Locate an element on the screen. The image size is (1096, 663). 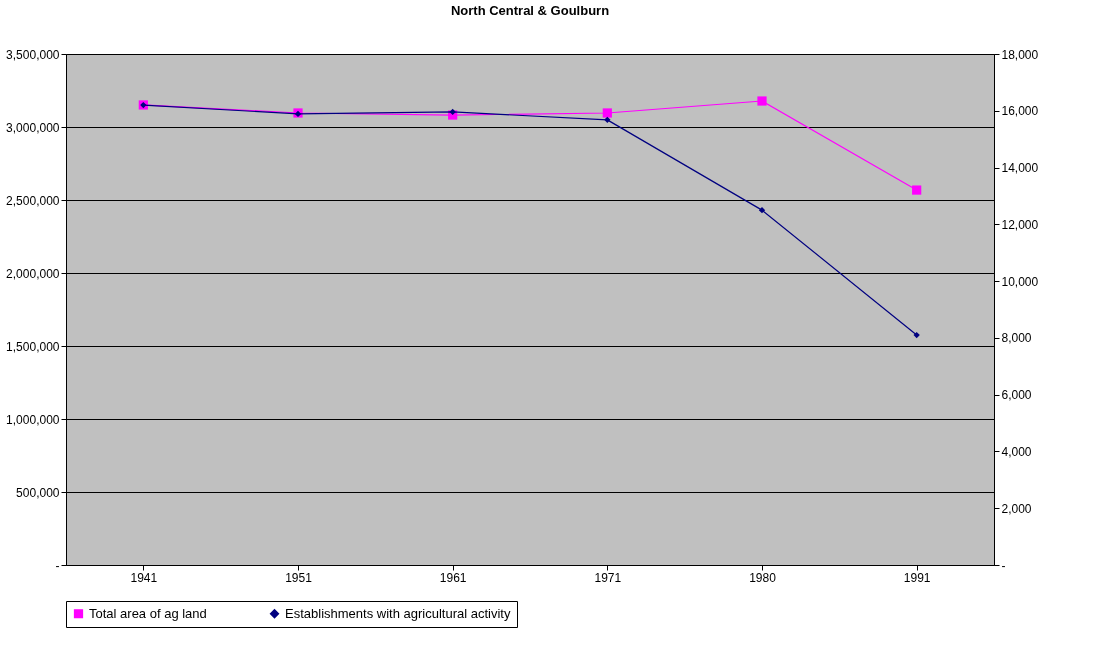
y-tick-label: 2,500,000 is located at coordinates (33, 200).